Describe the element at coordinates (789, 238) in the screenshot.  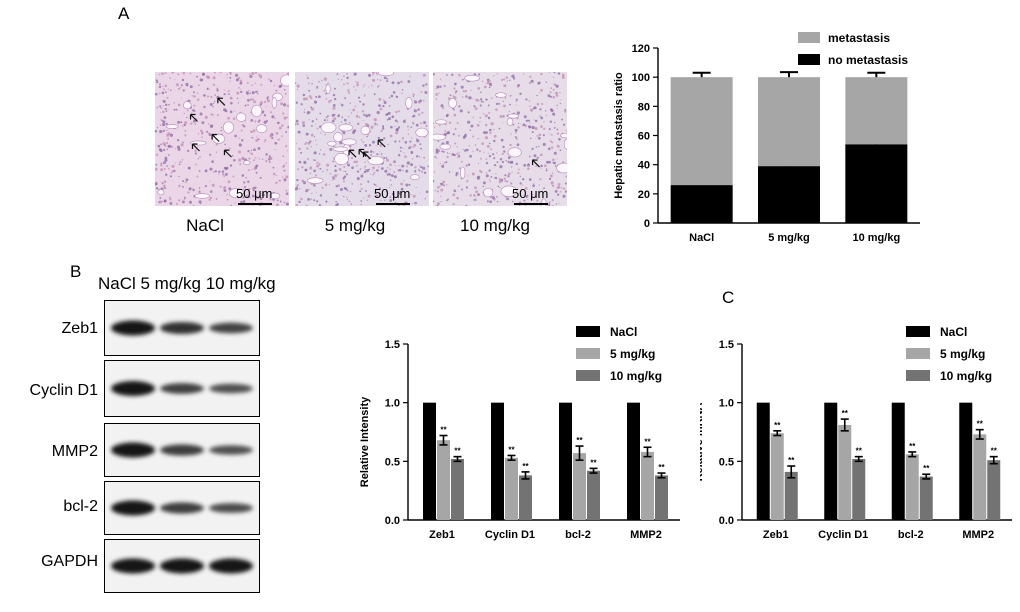
I see `x-tick-label: 5 mg/kg` at that location.